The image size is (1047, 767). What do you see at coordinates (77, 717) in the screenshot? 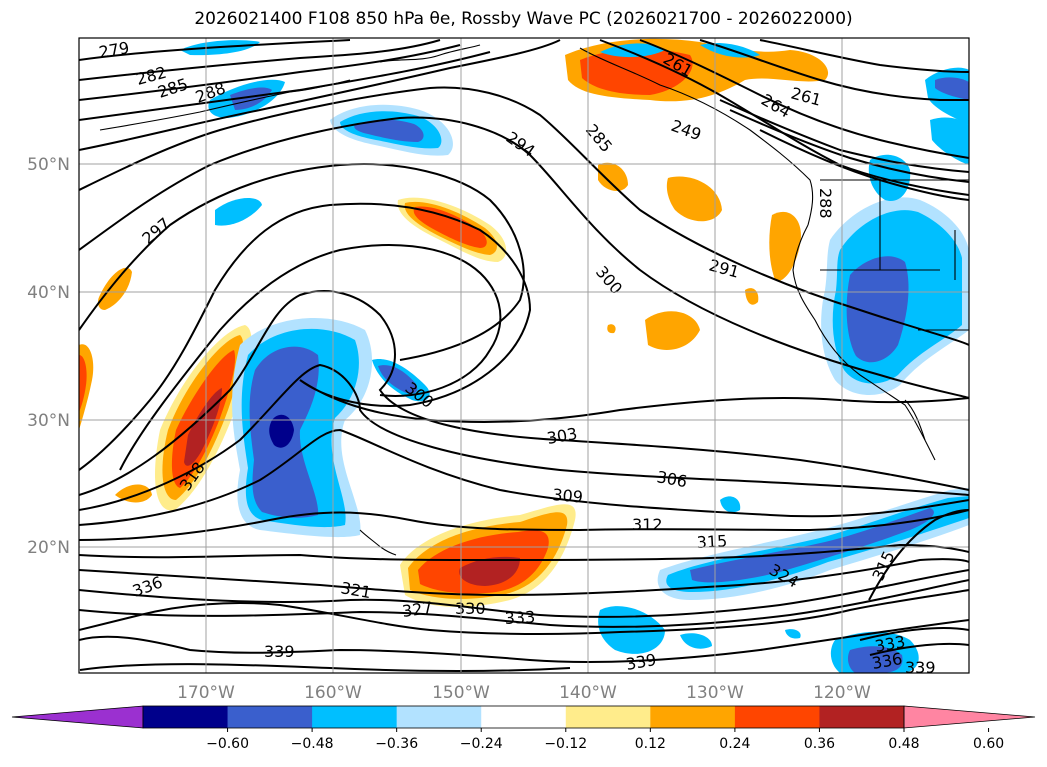
I see `colorbar-extend-low` at bounding box center [77, 717].